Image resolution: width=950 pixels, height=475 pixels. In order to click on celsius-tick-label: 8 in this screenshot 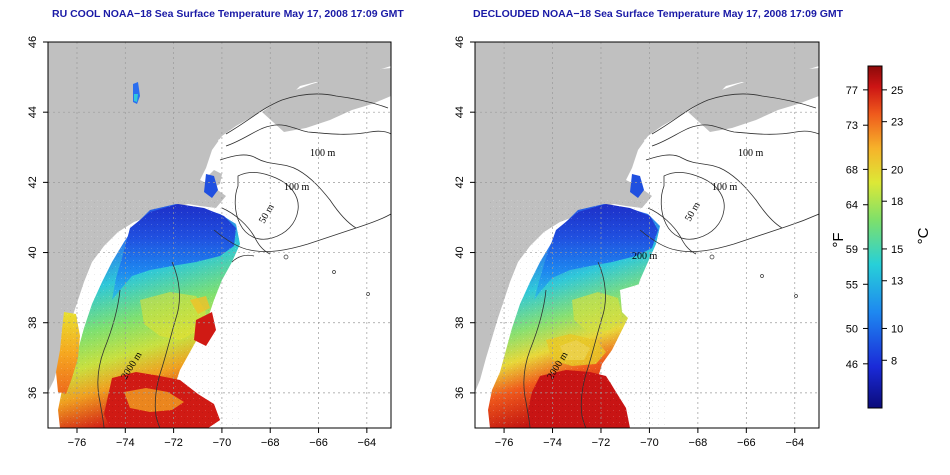, I will do `click(894, 361)`.